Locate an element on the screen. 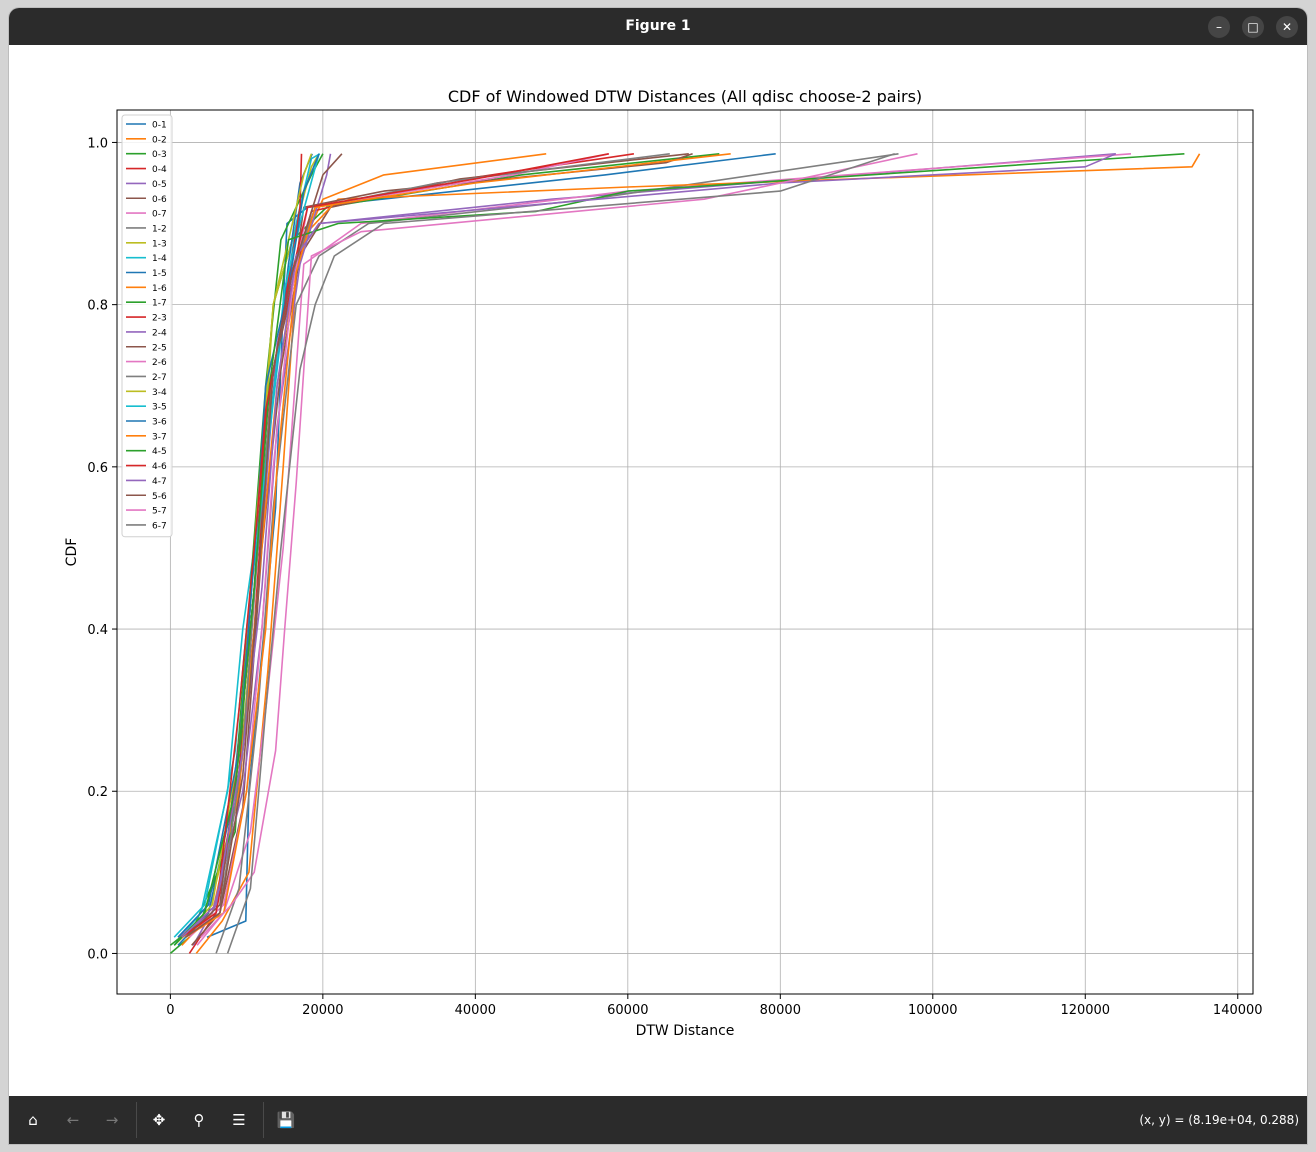  legend-entry-label: 2-4 is located at coordinates (159, 333).